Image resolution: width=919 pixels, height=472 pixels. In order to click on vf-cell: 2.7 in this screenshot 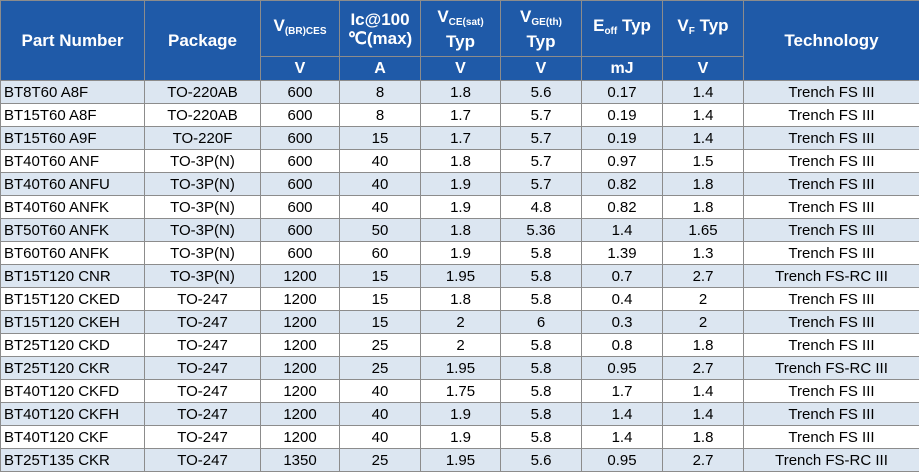, I will do `click(703, 368)`.